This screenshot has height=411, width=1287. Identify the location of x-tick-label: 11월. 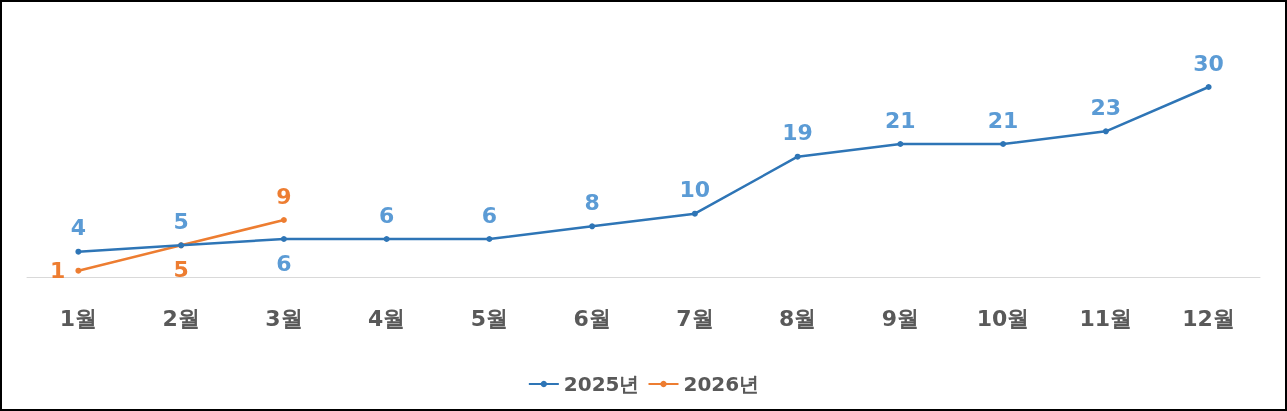
(1106, 318).